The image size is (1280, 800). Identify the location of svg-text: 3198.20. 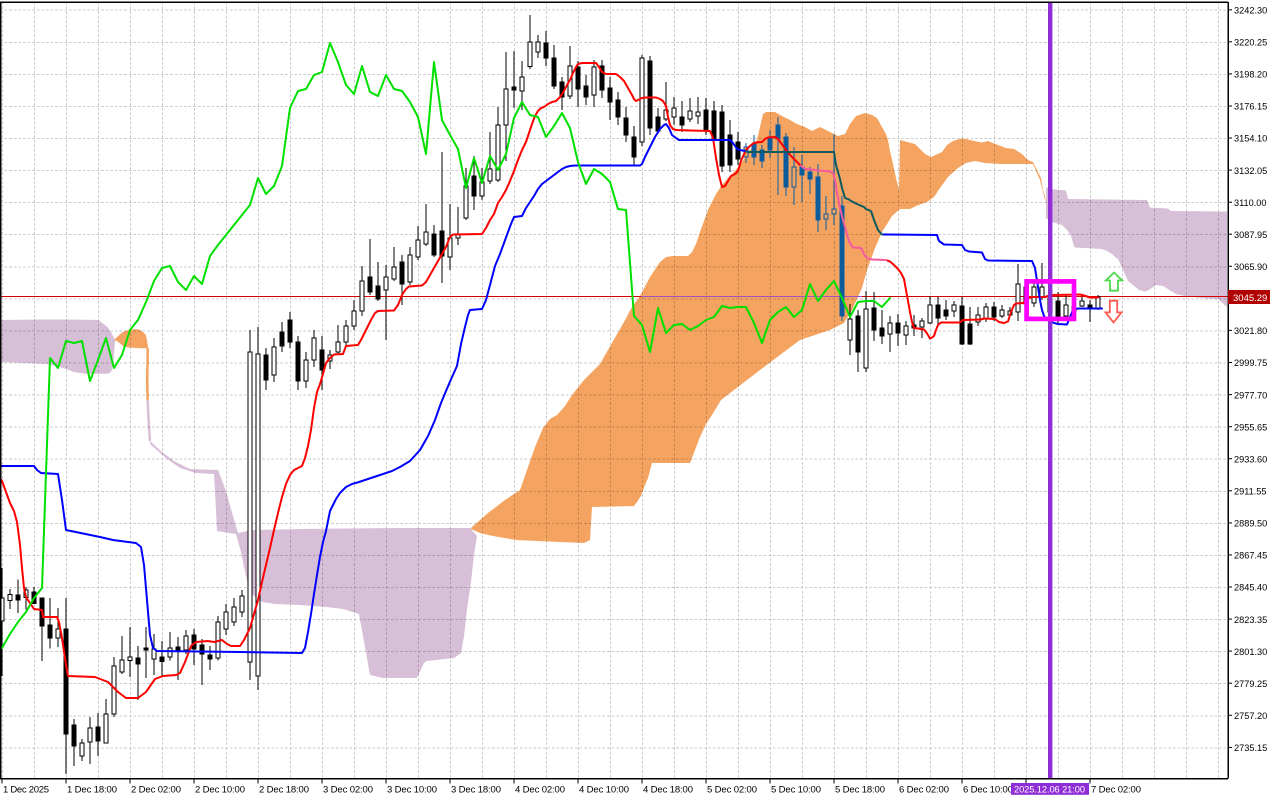
(1250, 75).